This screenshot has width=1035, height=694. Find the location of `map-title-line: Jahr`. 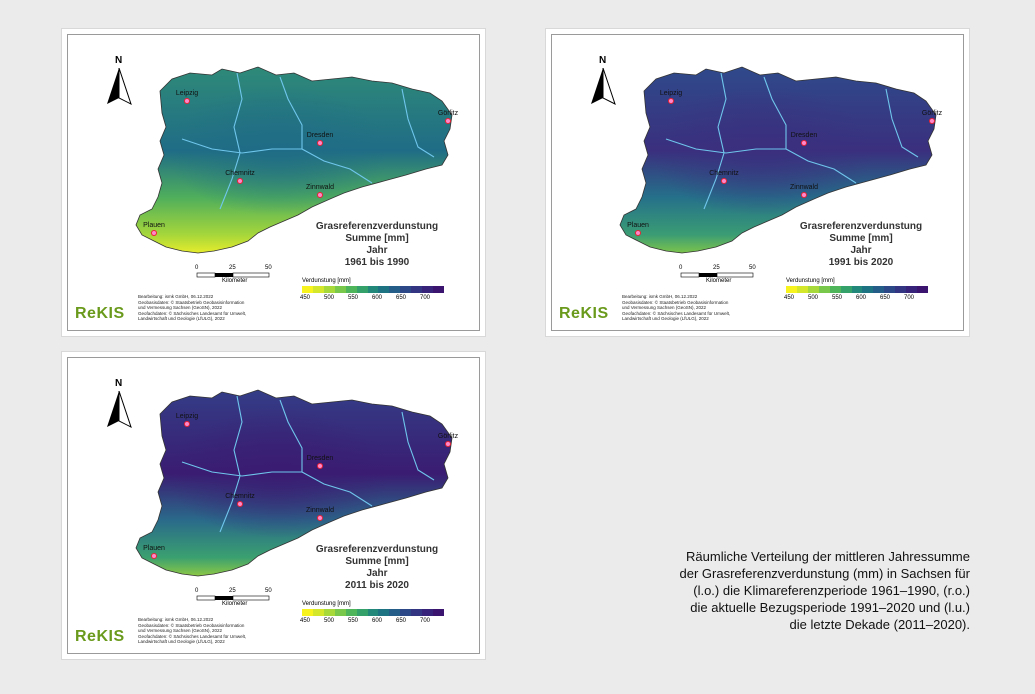

map-title-line: Jahr is located at coordinates (377, 250).